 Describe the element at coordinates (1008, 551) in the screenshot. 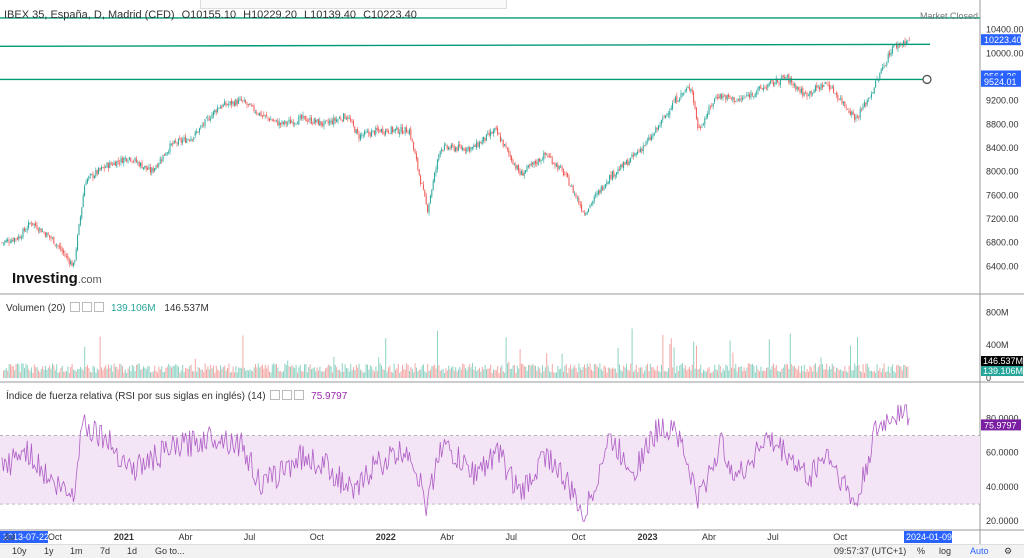

I see `chart-settings-icon: ⚙` at that location.